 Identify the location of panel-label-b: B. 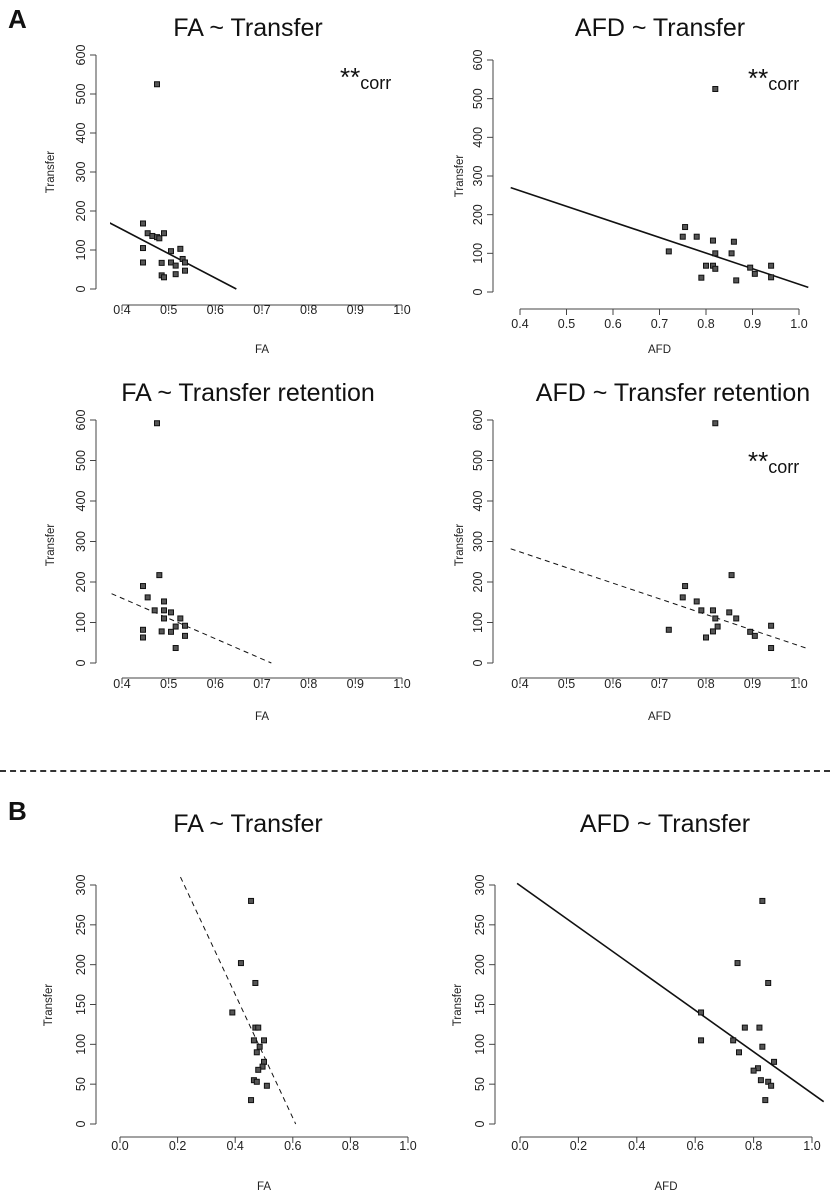
(17, 811).